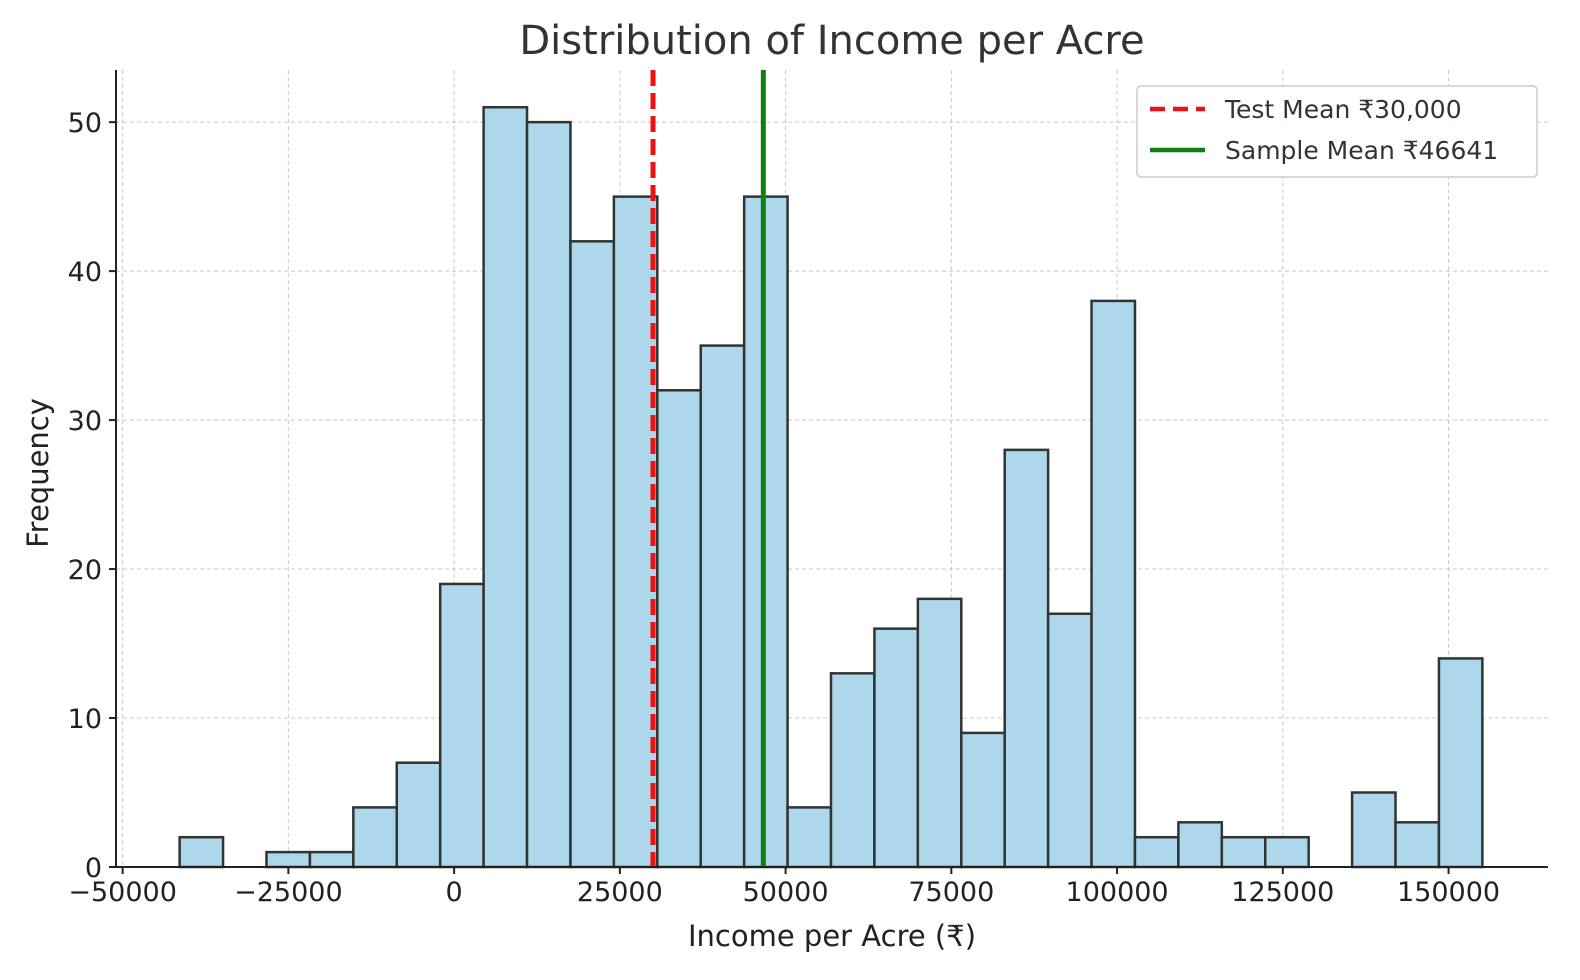 The width and height of the screenshot is (1580, 980). Describe the element at coordinates (288, 892) in the screenshot. I see `x-tick-label: −25000` at that location.